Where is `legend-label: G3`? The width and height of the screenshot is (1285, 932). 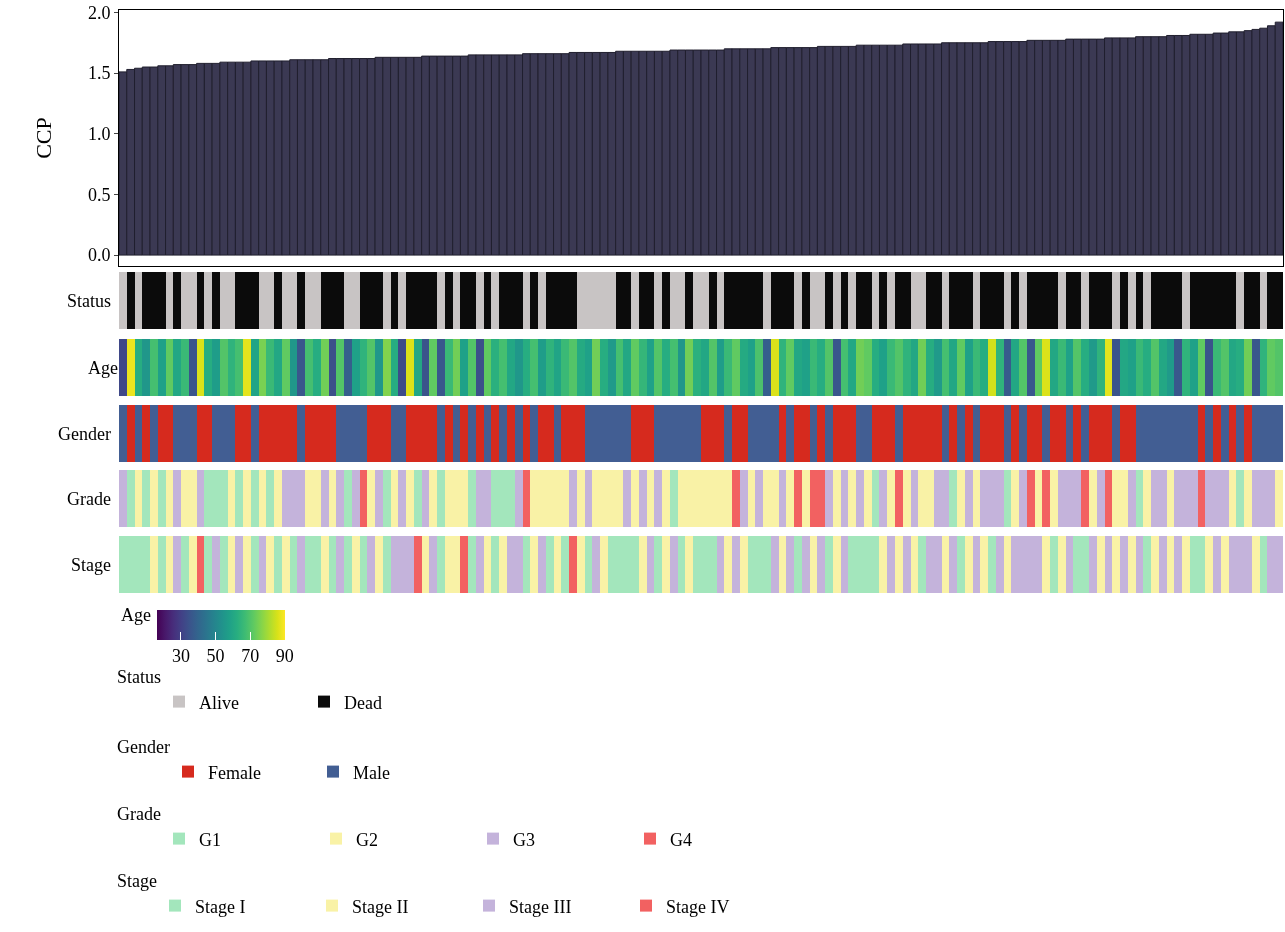 legend-label: G3 is located at coordinates (523, 839).